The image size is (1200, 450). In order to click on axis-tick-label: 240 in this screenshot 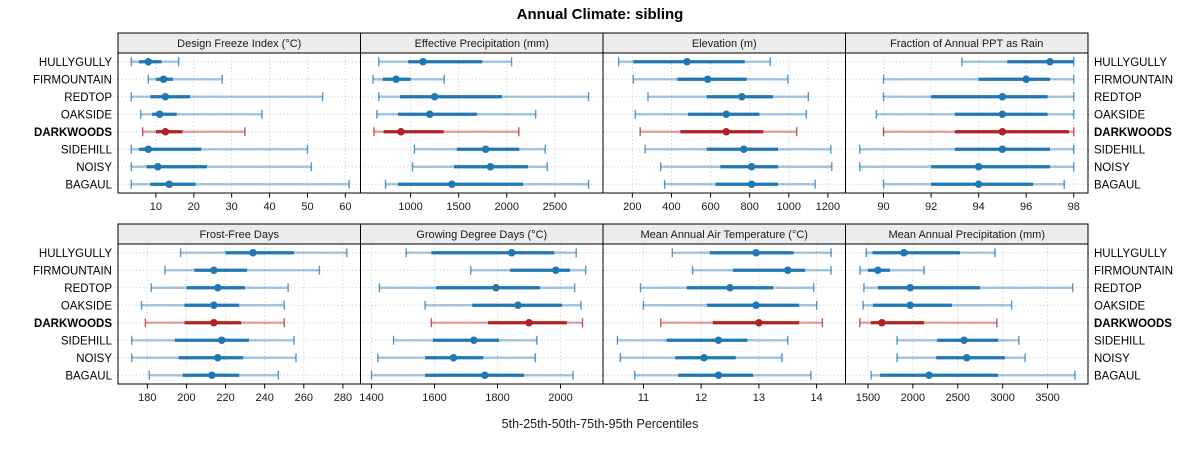, I will do `click(264, 398)`.